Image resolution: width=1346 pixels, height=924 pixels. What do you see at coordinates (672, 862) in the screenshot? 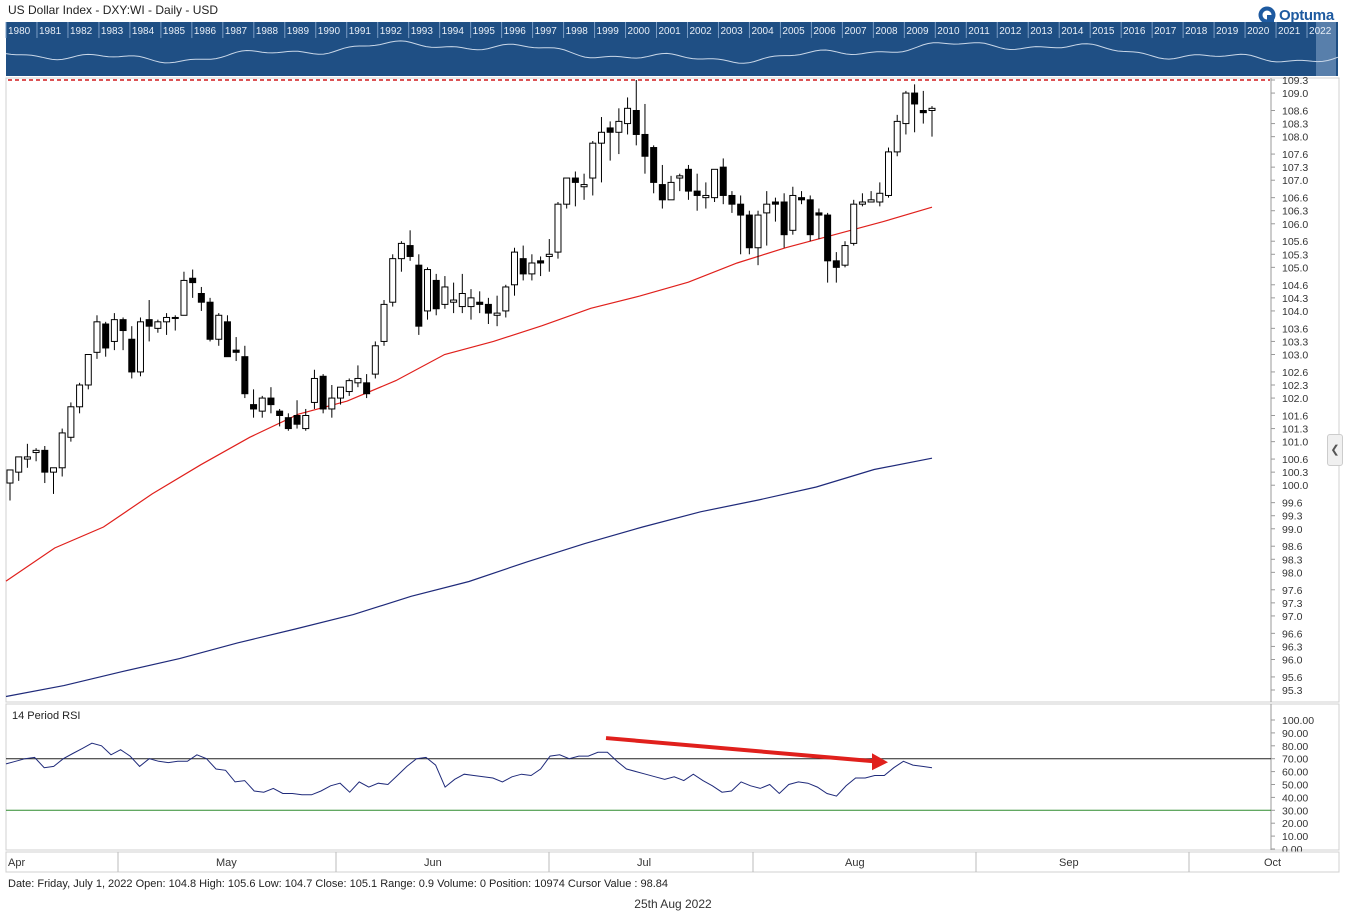
I see `month-axis: Apr May Jun Jul Aug Sep Oct` at bounding box center [672, 862].